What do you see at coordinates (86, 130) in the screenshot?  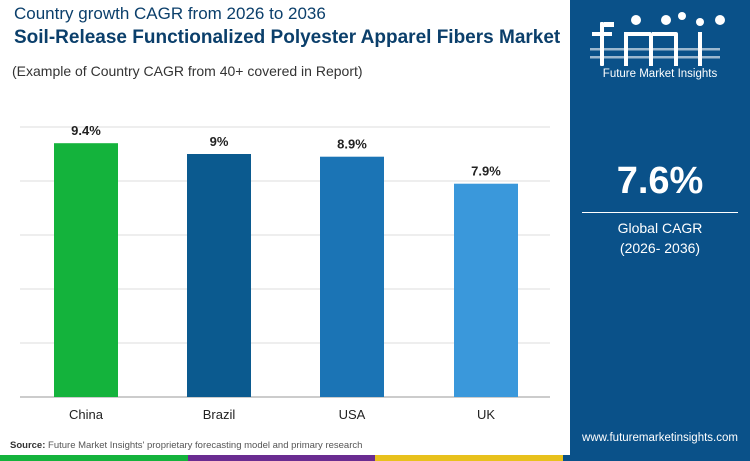 I see `value-label-china: 9.4%` at bounding box center [86, 130].